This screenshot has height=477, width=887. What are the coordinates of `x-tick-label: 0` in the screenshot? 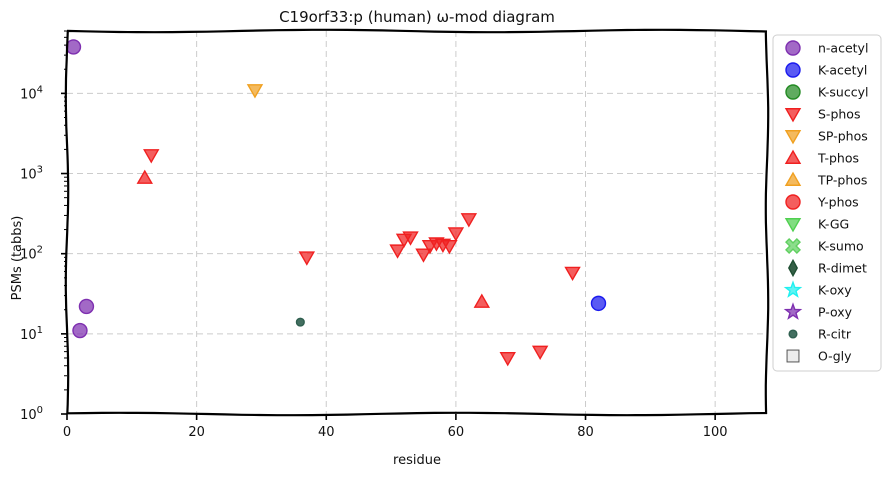 It's located at (67, 432).